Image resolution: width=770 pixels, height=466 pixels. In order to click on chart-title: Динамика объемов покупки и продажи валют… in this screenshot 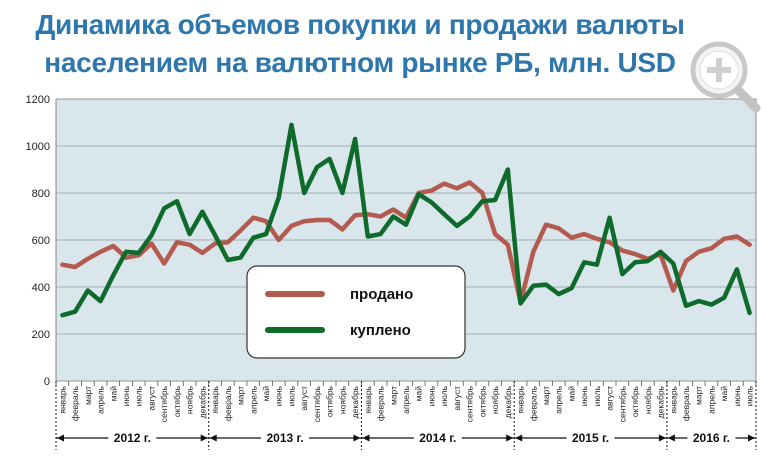, I will do `click(360, 44)`.